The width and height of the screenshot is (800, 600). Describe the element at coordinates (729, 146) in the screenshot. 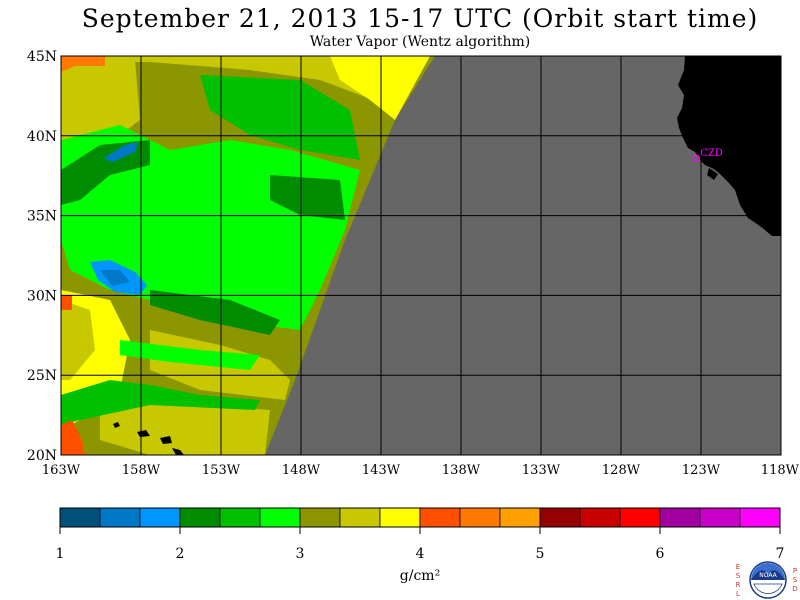

I see `land-california` at that location.